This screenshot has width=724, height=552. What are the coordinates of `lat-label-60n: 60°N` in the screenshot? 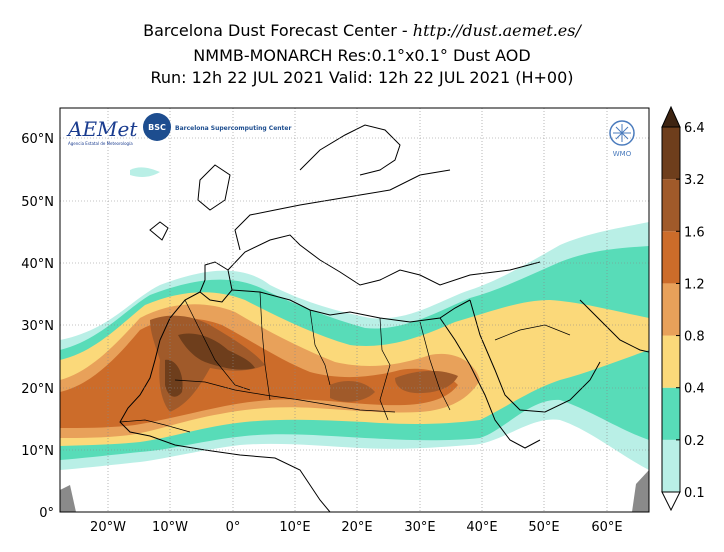 It's located at (37, 139).